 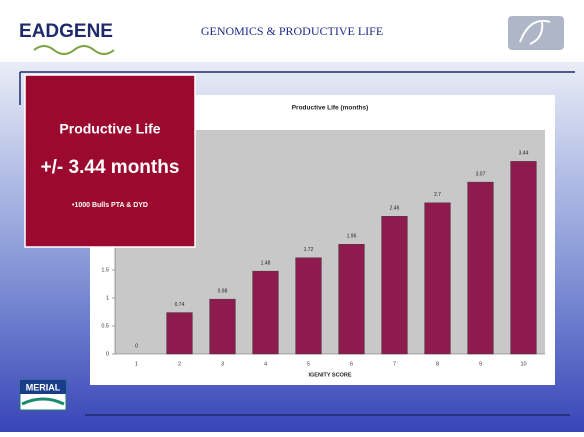 I want to click on x-tick-label: 5, so click(x=308, y=364).